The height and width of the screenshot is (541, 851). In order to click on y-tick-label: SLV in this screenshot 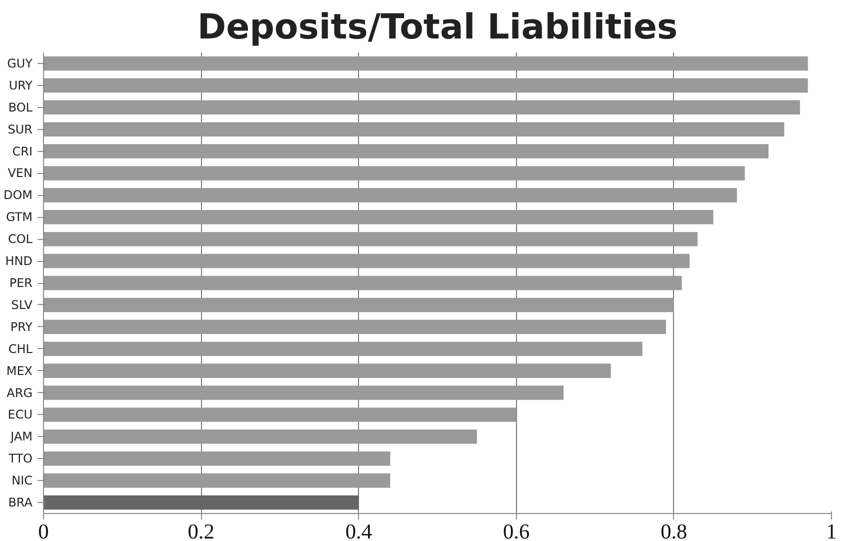, I will do `click(22, 305)`.